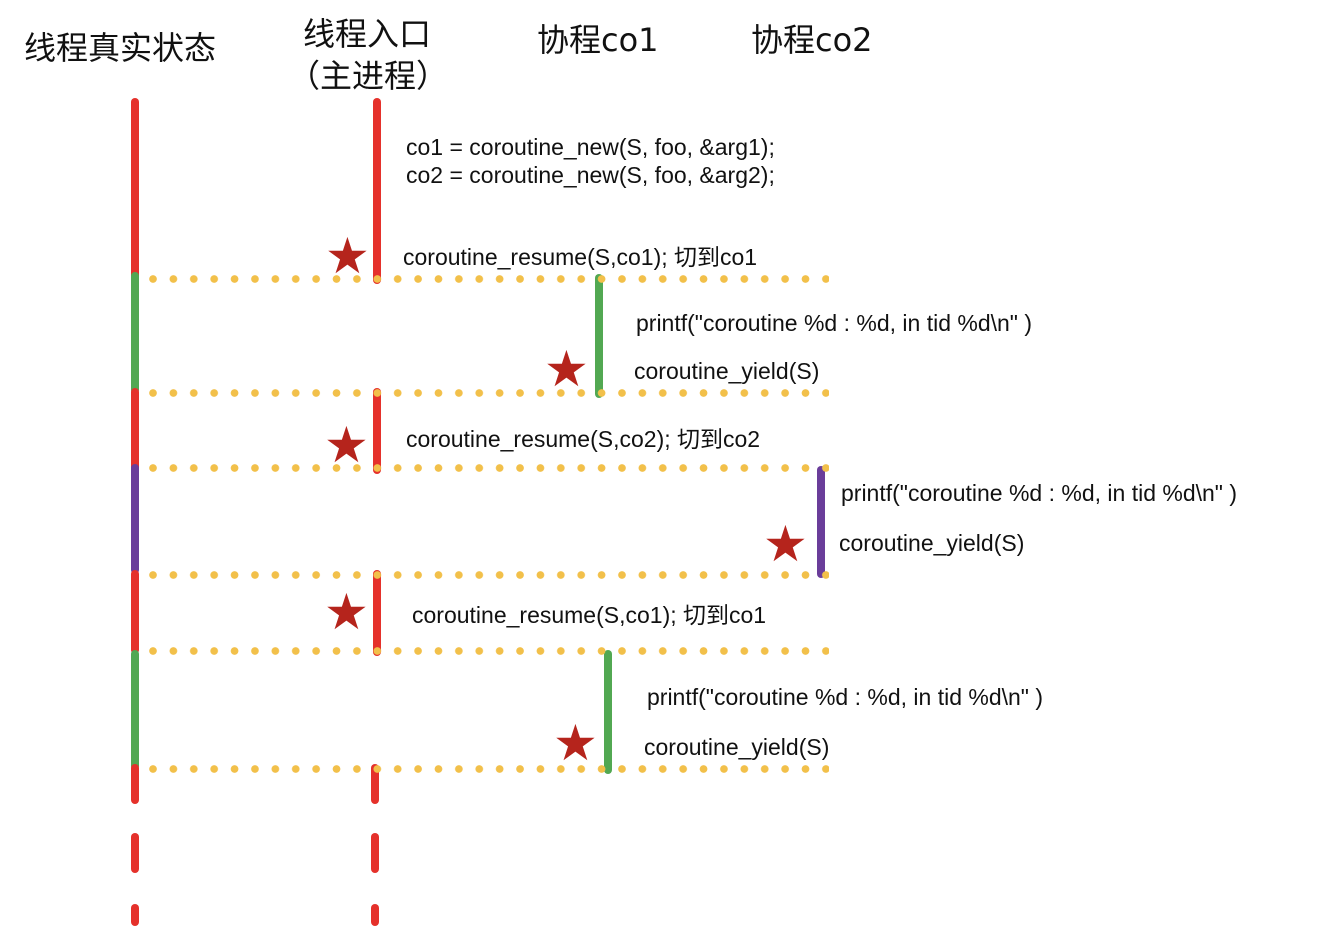 The width and height of the screenshot is (1324, 926). What do you see at coordinates (812, 40) in the screenshot?
I see `header-co2: 协程co2` at bounding box center [812, 40].